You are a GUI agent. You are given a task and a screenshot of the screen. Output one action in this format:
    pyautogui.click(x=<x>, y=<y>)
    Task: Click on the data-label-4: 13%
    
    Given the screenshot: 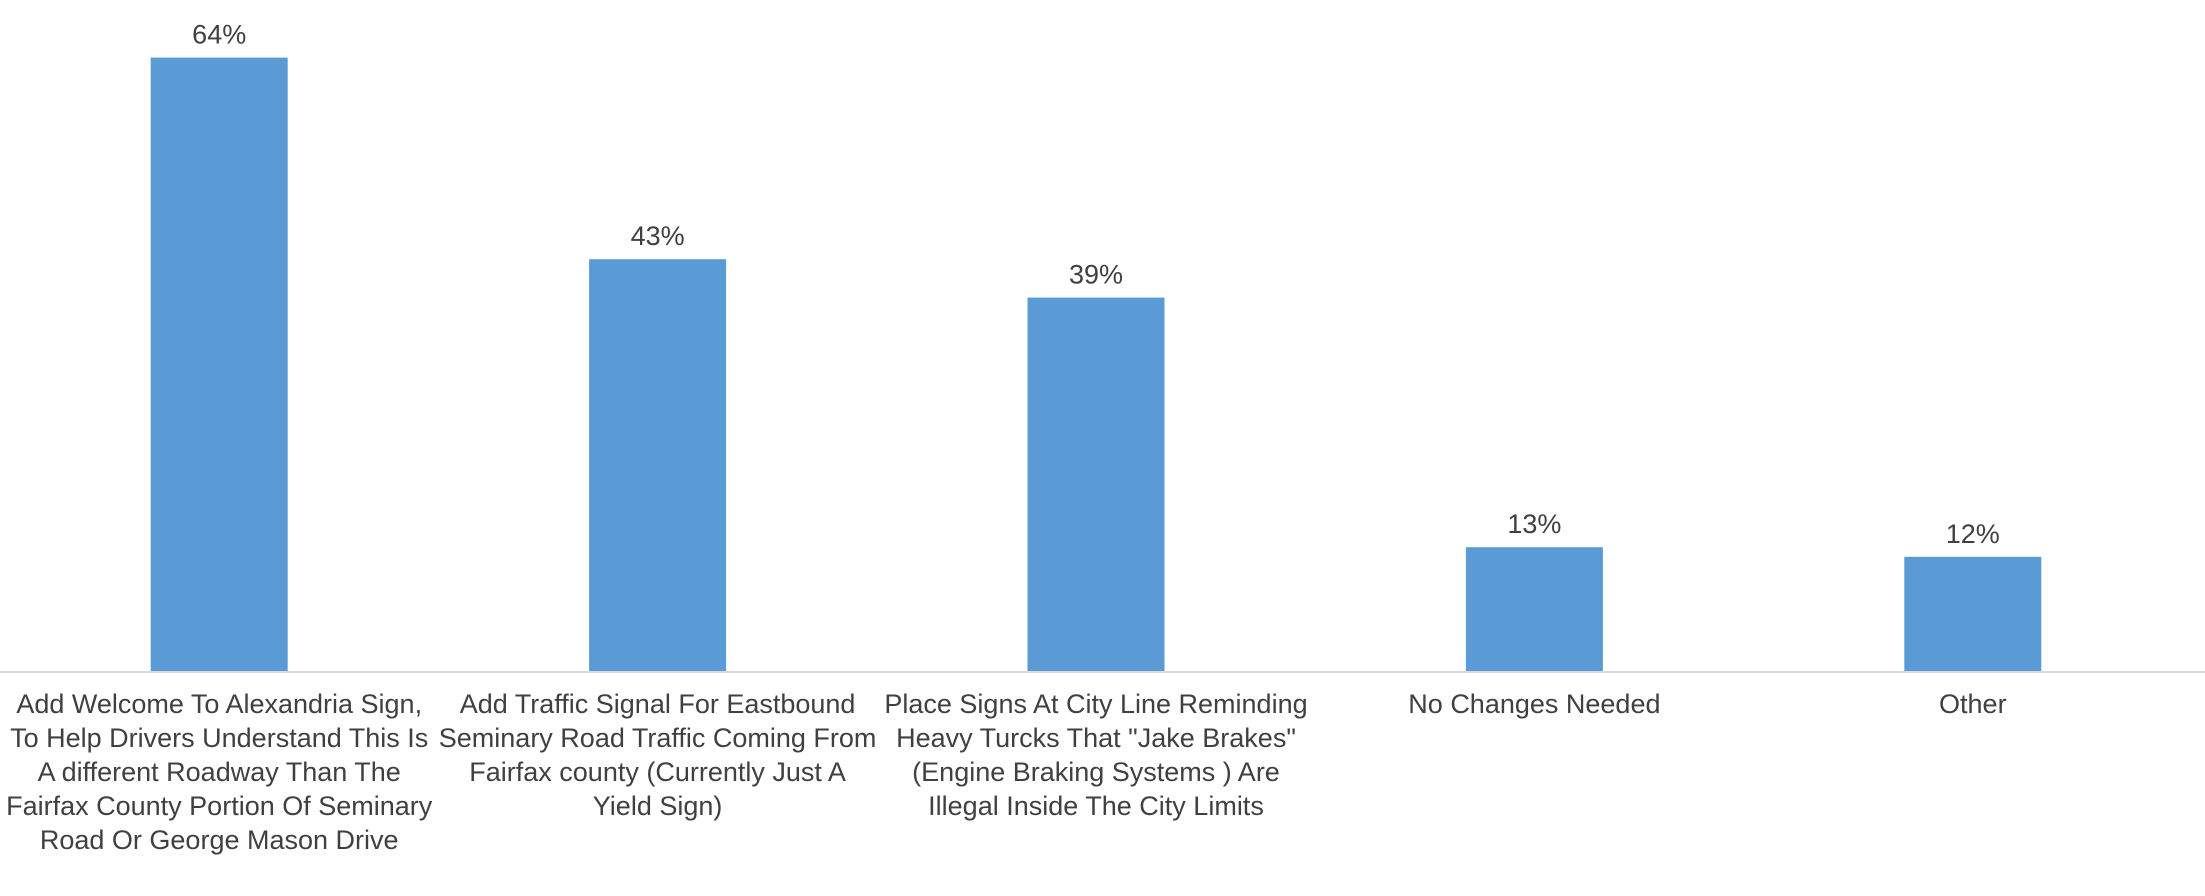 What is the action you would take?
    pyautogui.click(x=1534, y=524)
    